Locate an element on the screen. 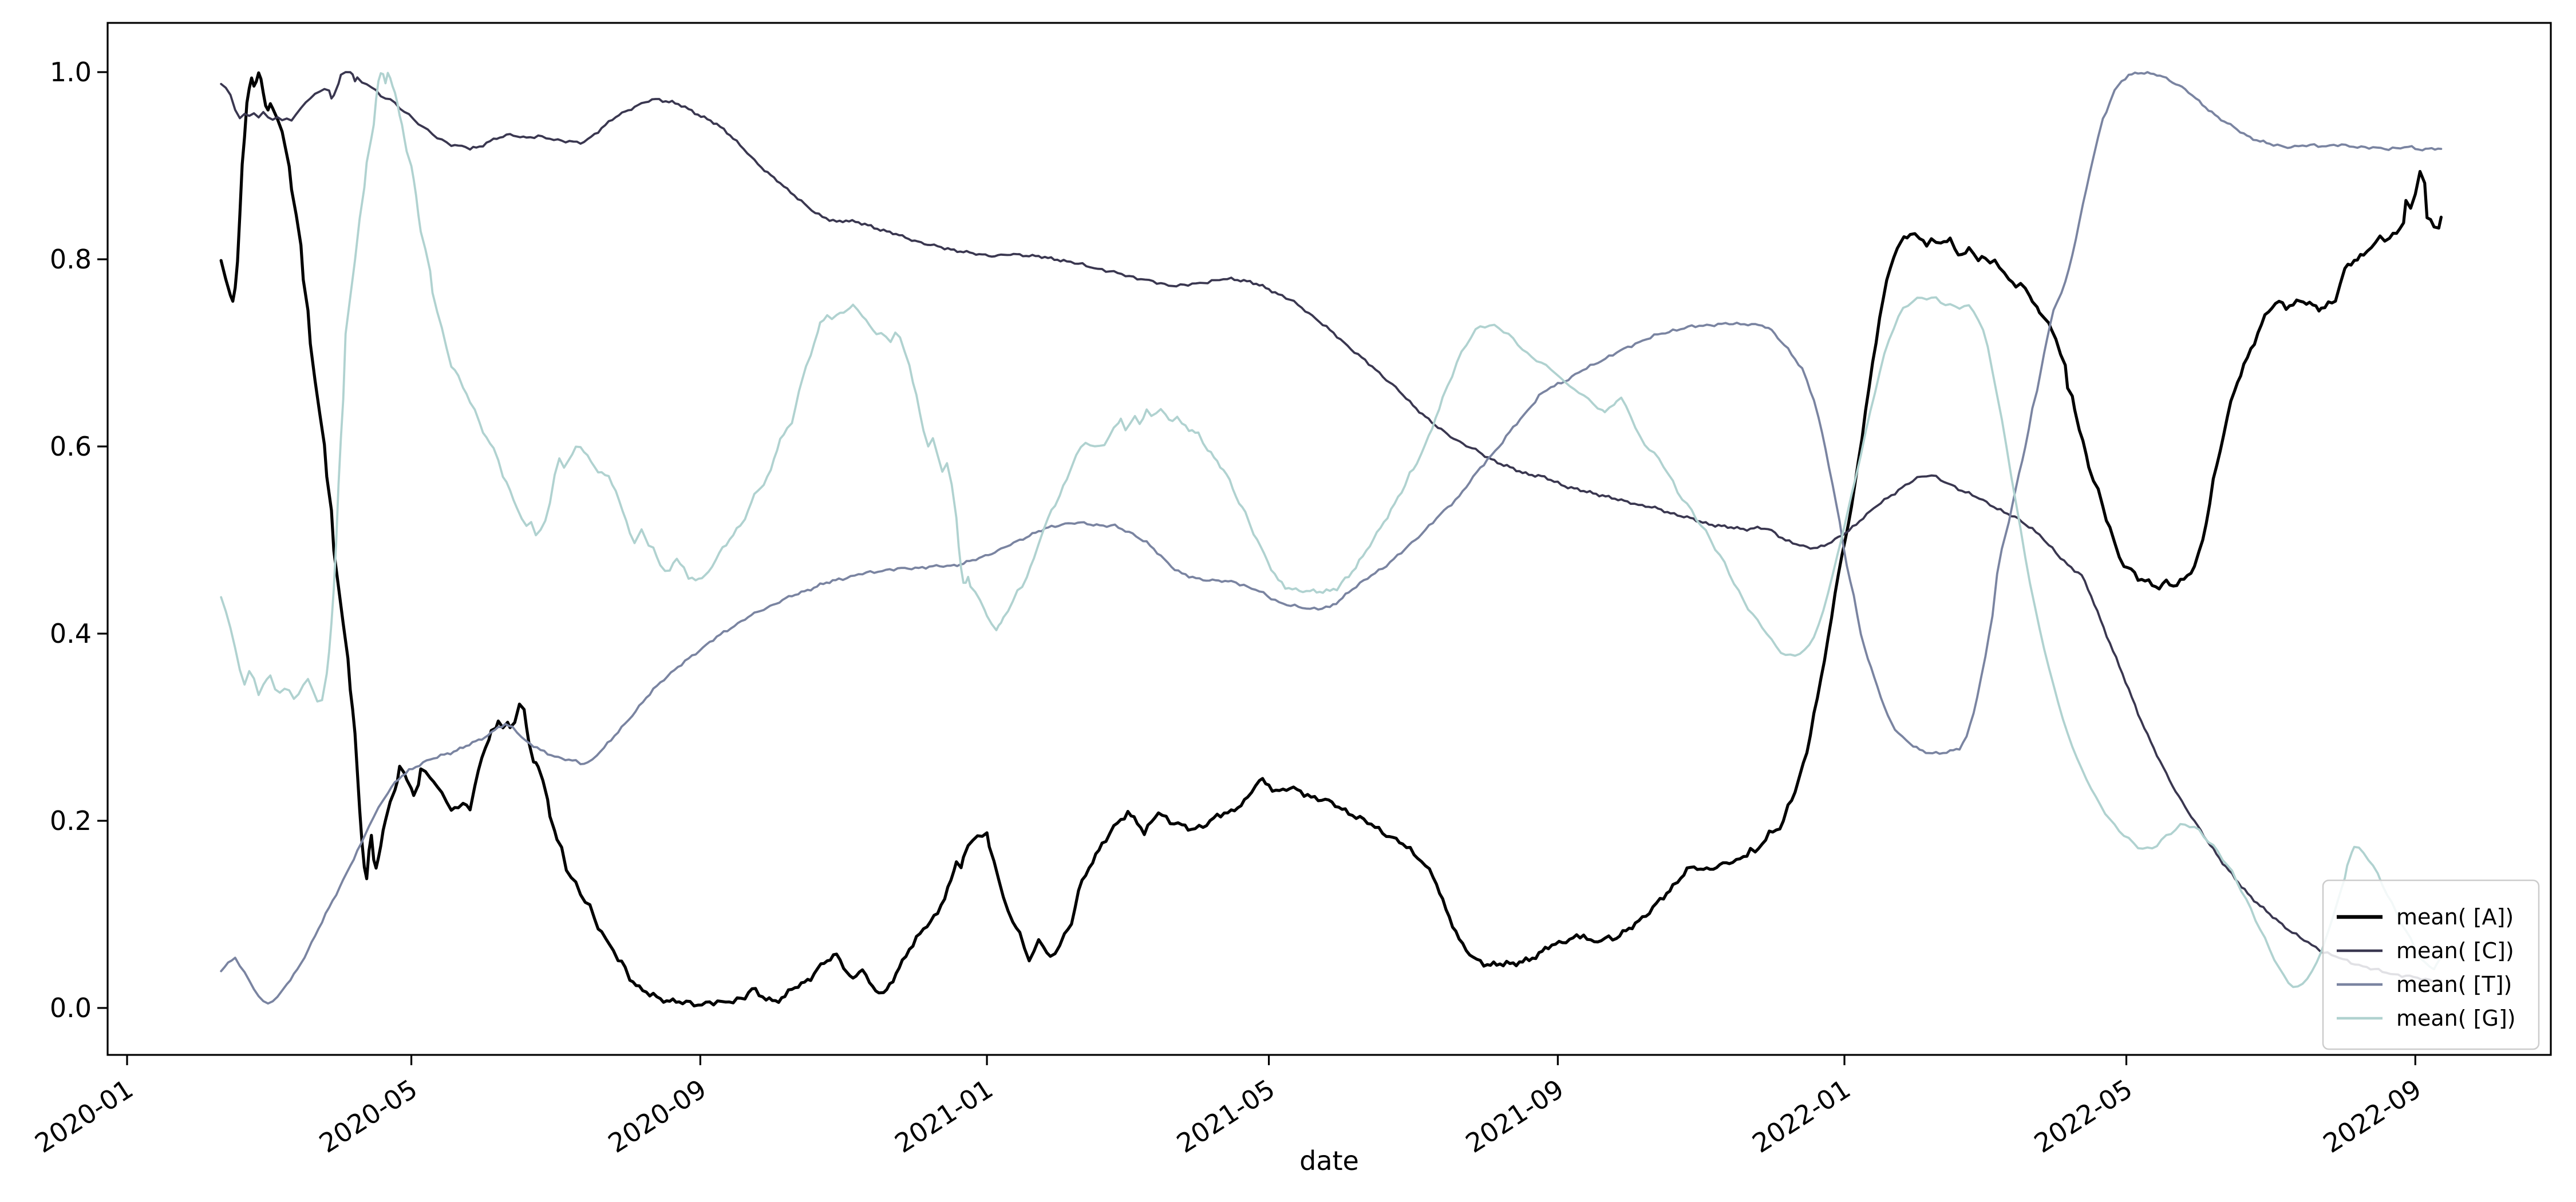 The width and height of the screenshot is (2576, 1202). legend-label-meanT: mean( [T]) is located at coordinates (2454, 984).